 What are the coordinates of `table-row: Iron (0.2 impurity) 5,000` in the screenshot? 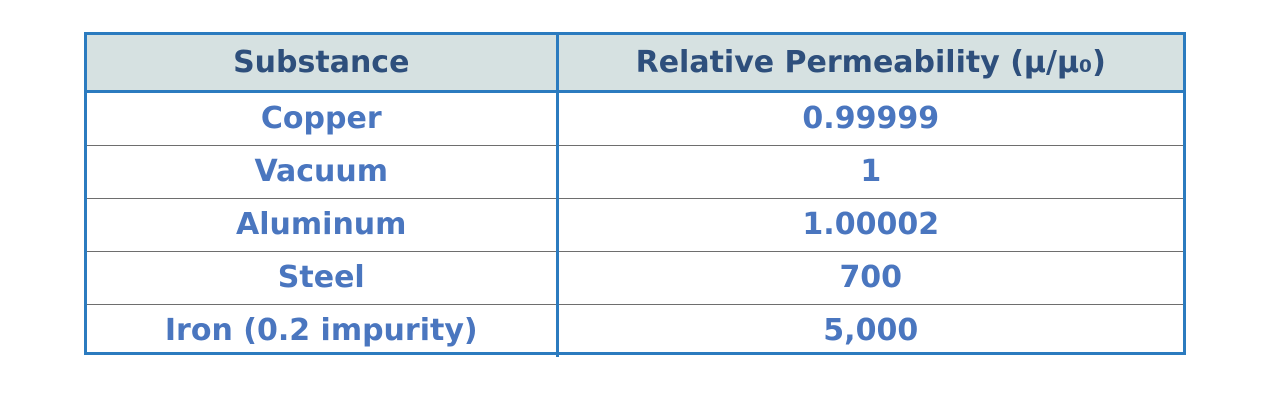 It's located at (635, 330).